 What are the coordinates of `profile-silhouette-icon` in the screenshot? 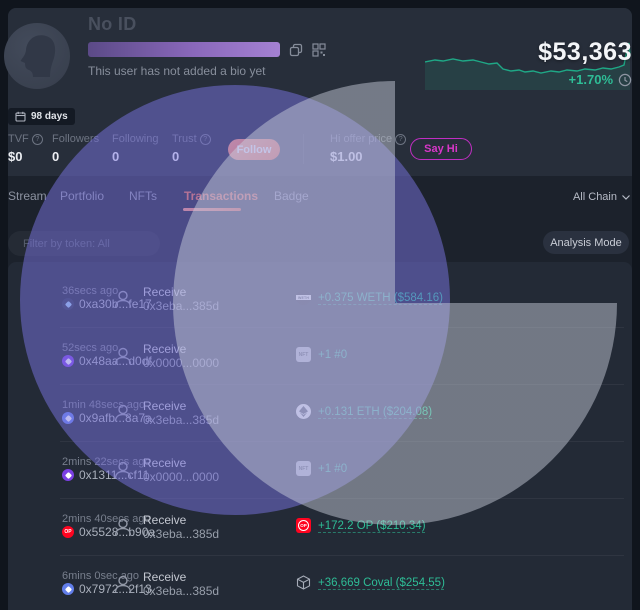 It's located at (38, 56).